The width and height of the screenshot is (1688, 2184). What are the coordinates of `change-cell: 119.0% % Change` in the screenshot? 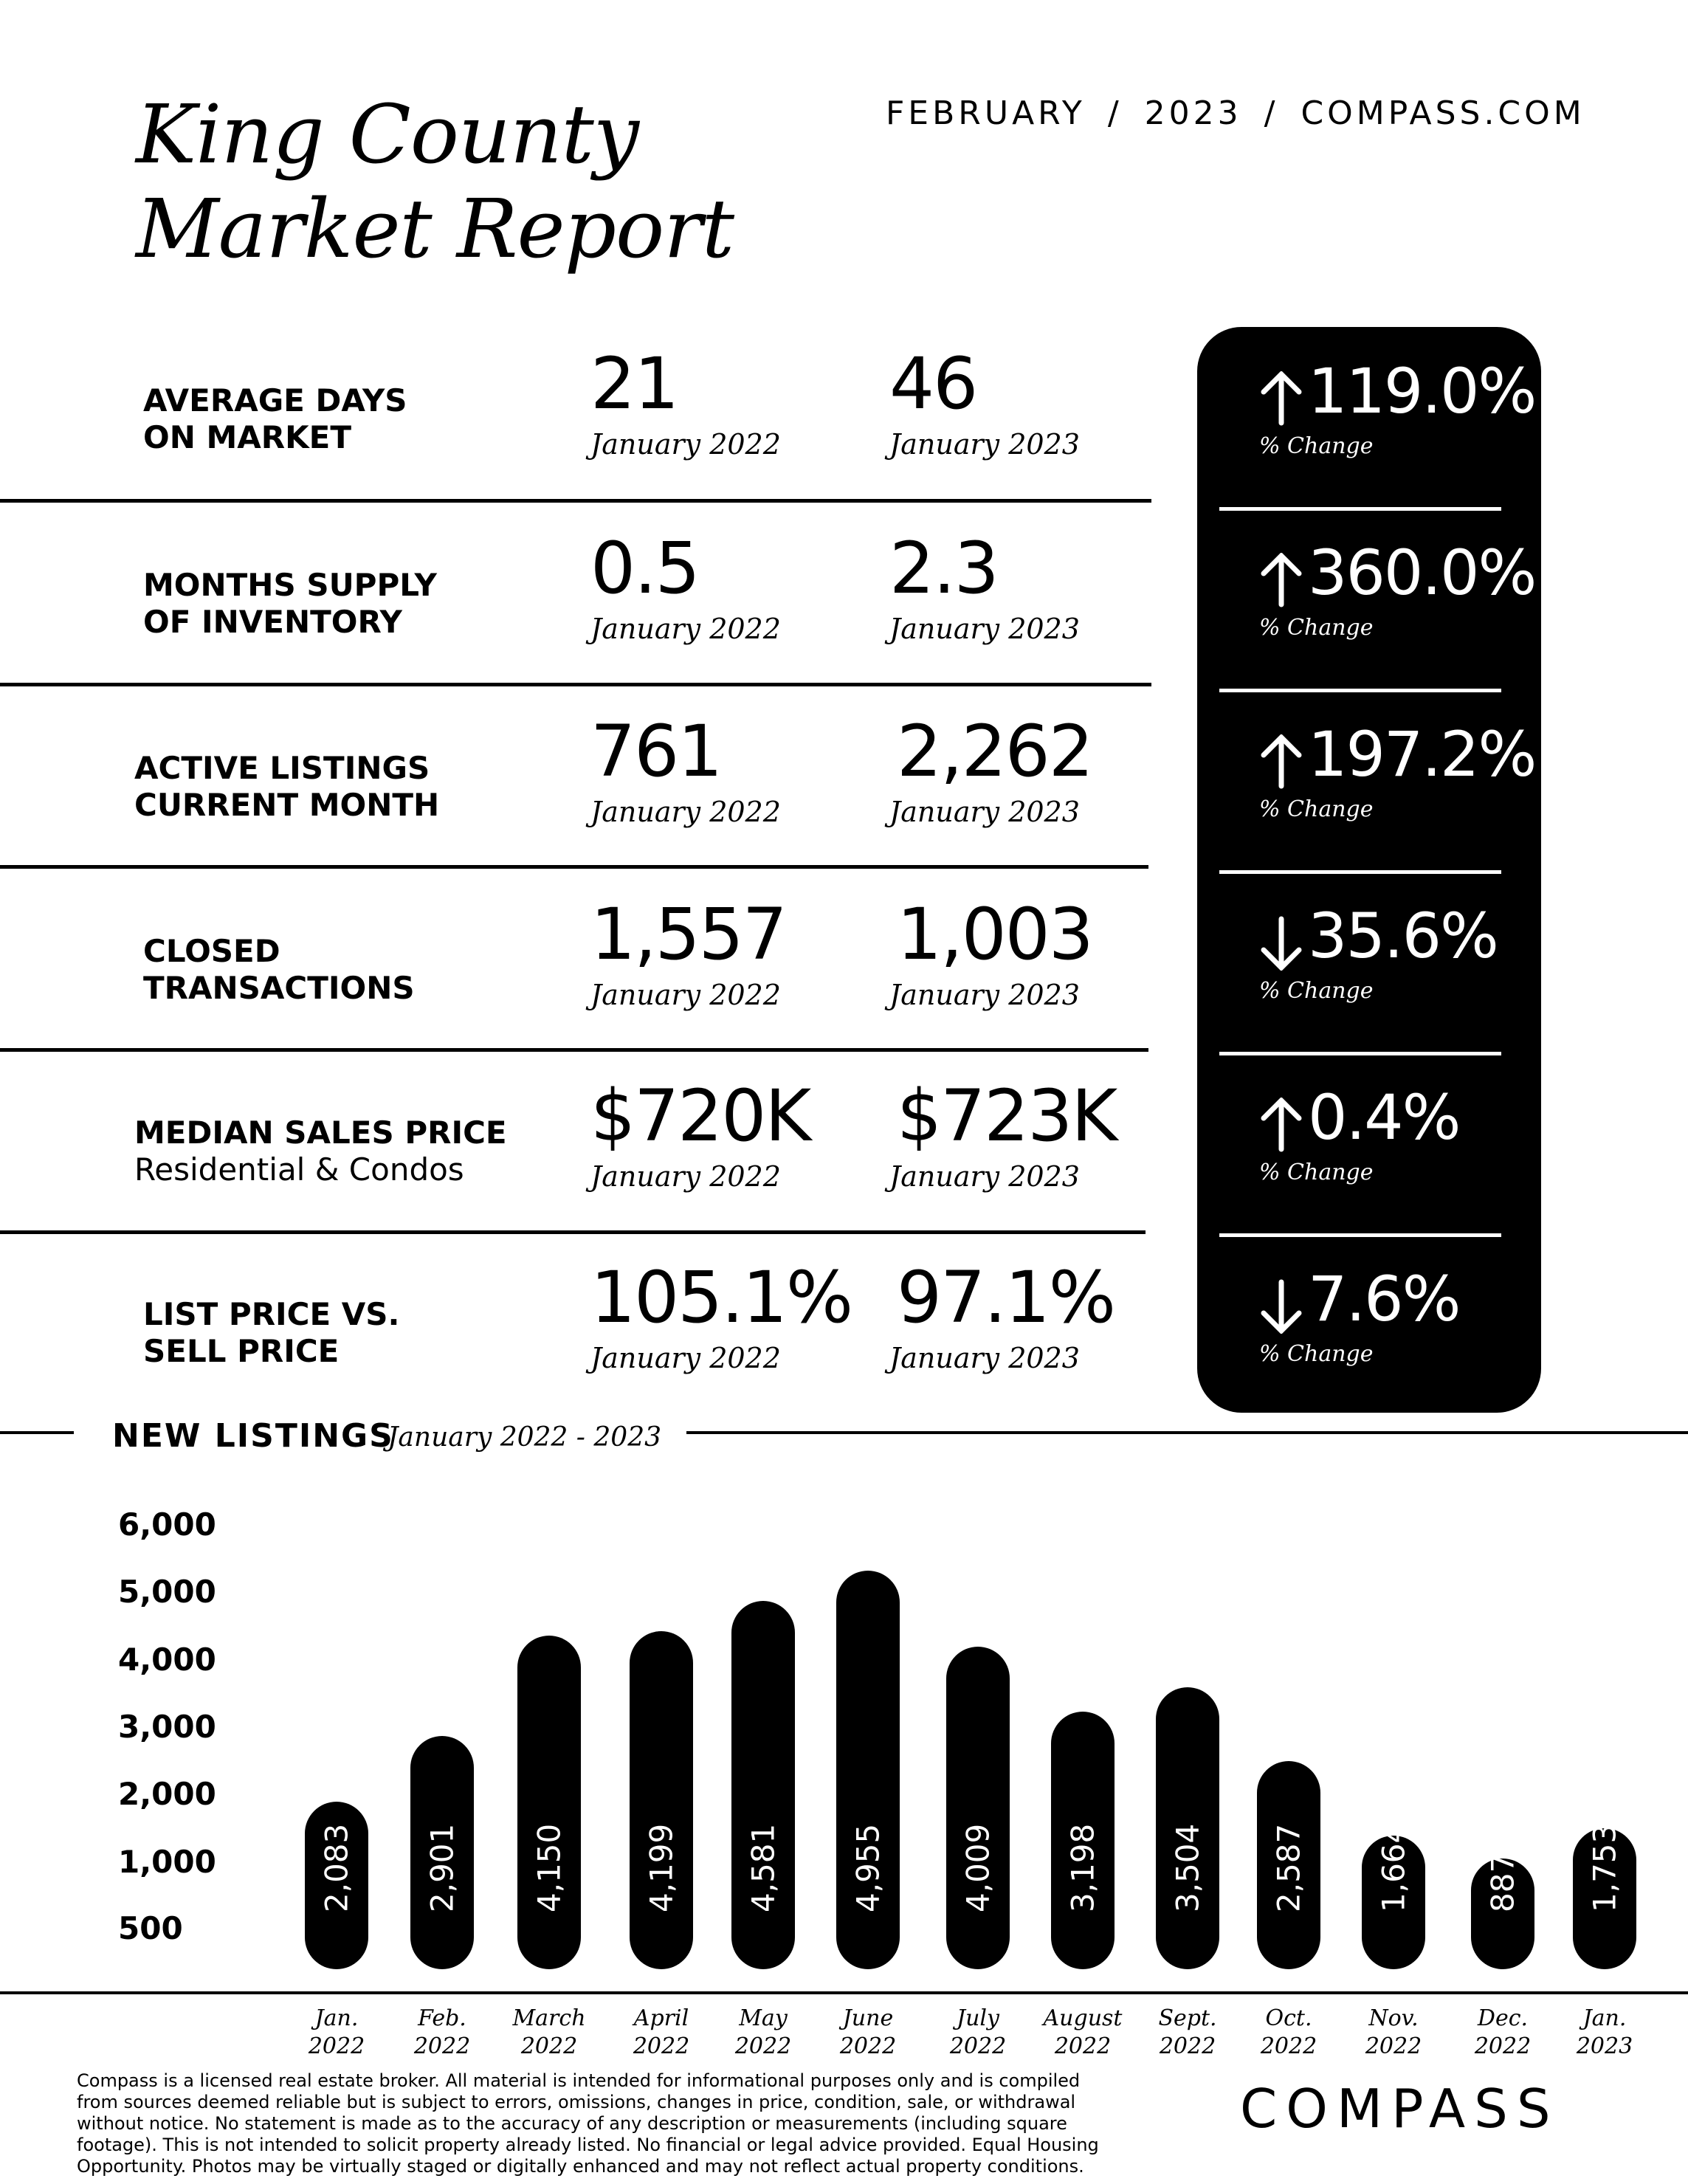 It's located at (1369, 418).